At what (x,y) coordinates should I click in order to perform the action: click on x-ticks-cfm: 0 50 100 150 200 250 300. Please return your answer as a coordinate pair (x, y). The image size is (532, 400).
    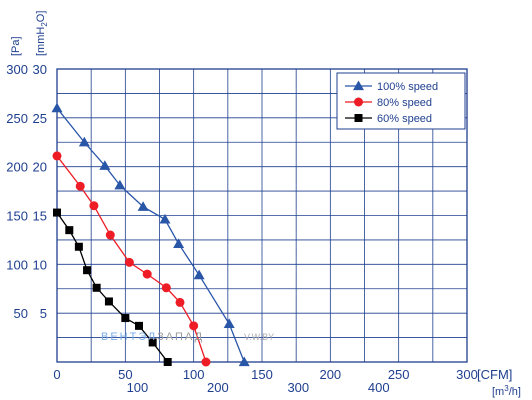
    Looking at the image, I should click on (265, 374).